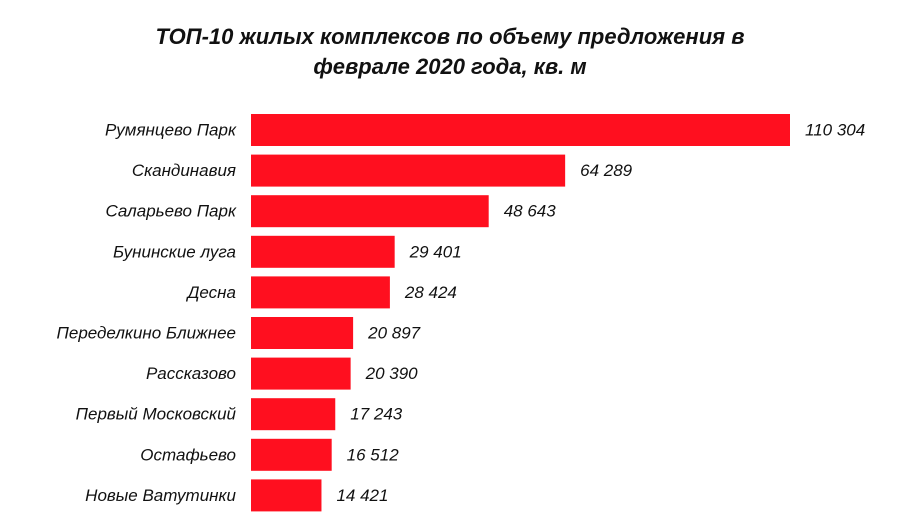 This screenshot has height=529, width=900. What do you see at coordinates (373, 454) in the screenshot?
I see `value-label: 16 512` at bounding box center [373, 454].